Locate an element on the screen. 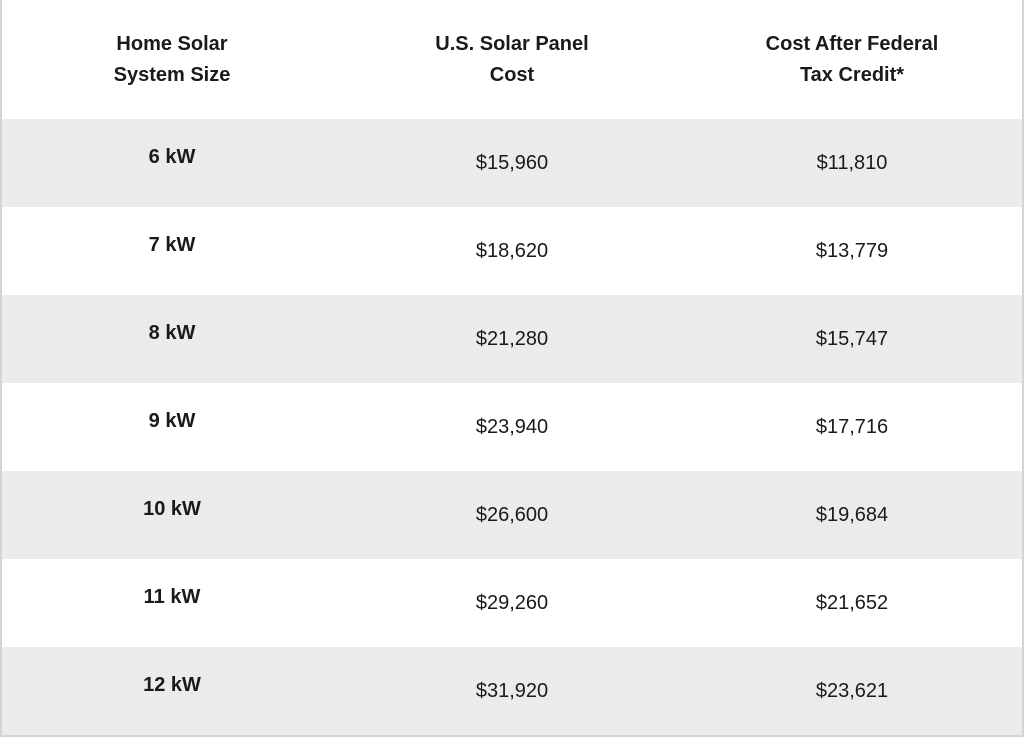 Image resolution: width=1024 pixels, height=737 pixels. table-row: 6 kW $15,960 $11,810 is located at coordinates (512, 163).